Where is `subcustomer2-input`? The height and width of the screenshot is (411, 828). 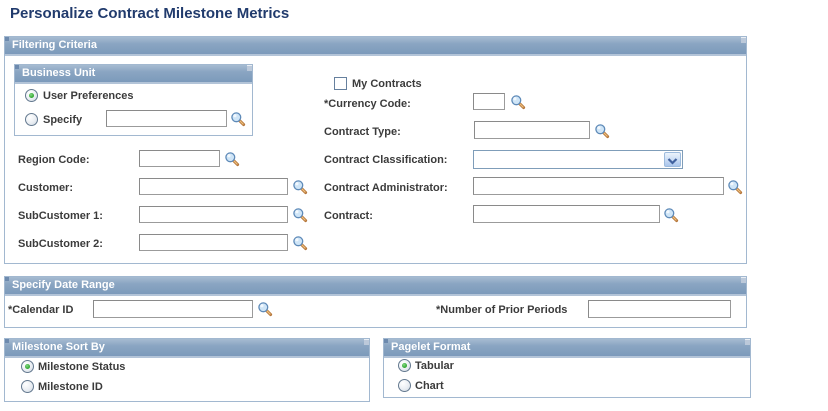
subcustomer2-input is located at coordinates (213, 242).